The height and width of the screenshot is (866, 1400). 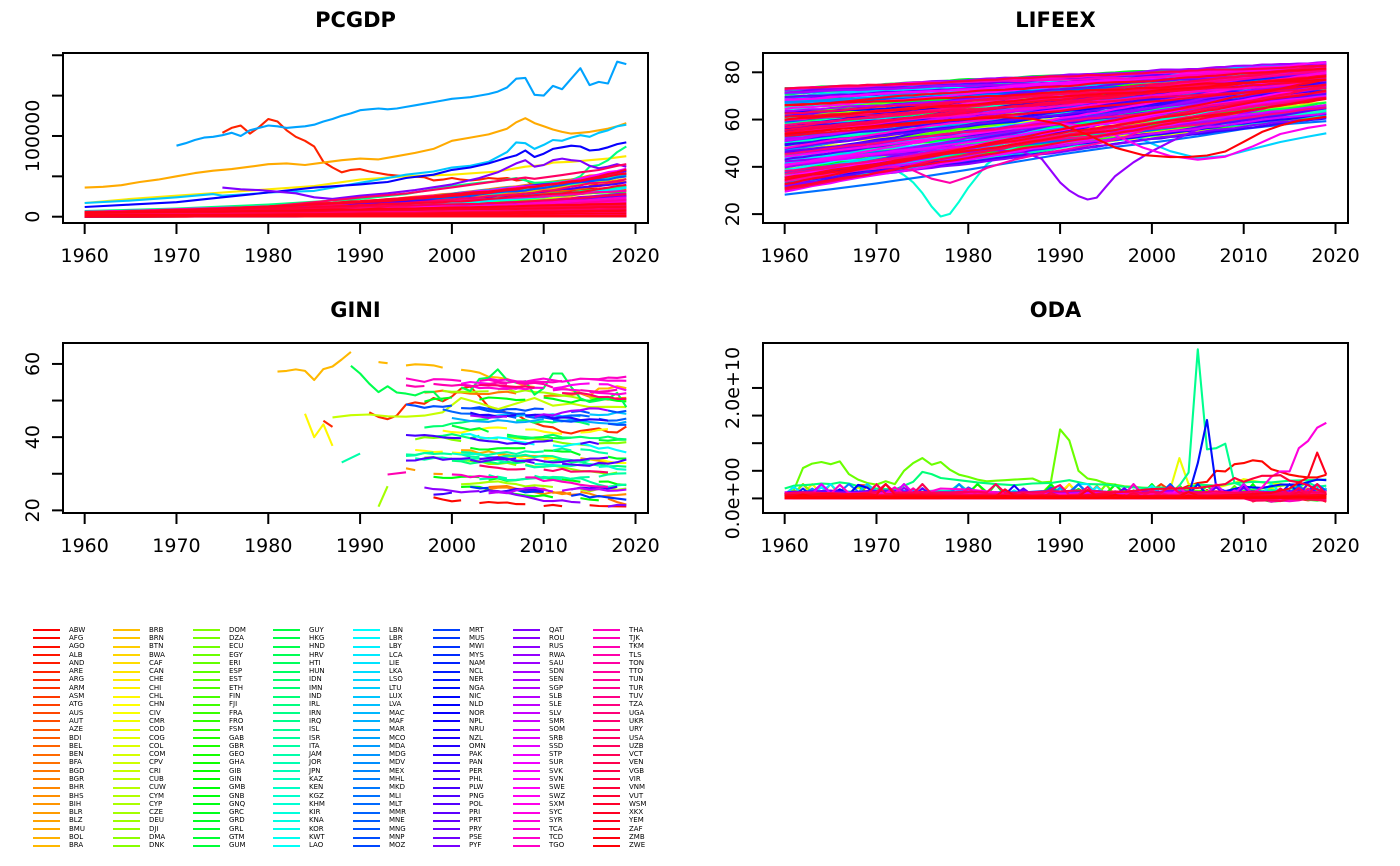 I want to click on legend-code-label: SAU, so click(x=556, y=662).